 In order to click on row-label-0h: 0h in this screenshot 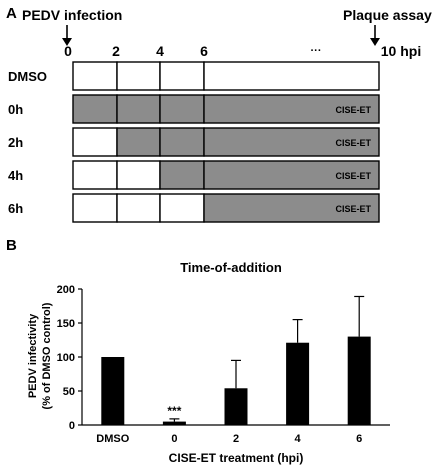, I will do `click(15, 109)`.